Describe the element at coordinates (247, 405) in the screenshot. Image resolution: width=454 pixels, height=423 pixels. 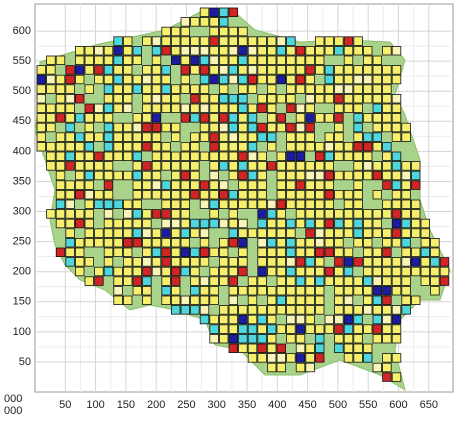
I see `x-tick-label: 350` at that location.